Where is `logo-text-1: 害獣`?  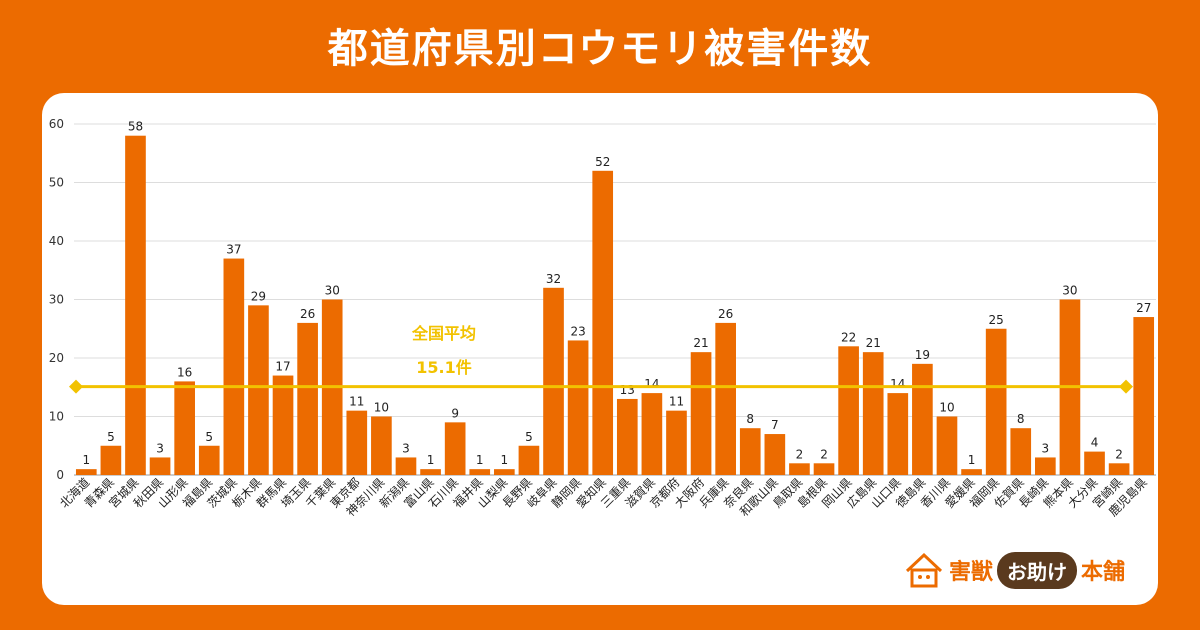 logo-text-1: 害獣 is located at coordinates (971, 572).